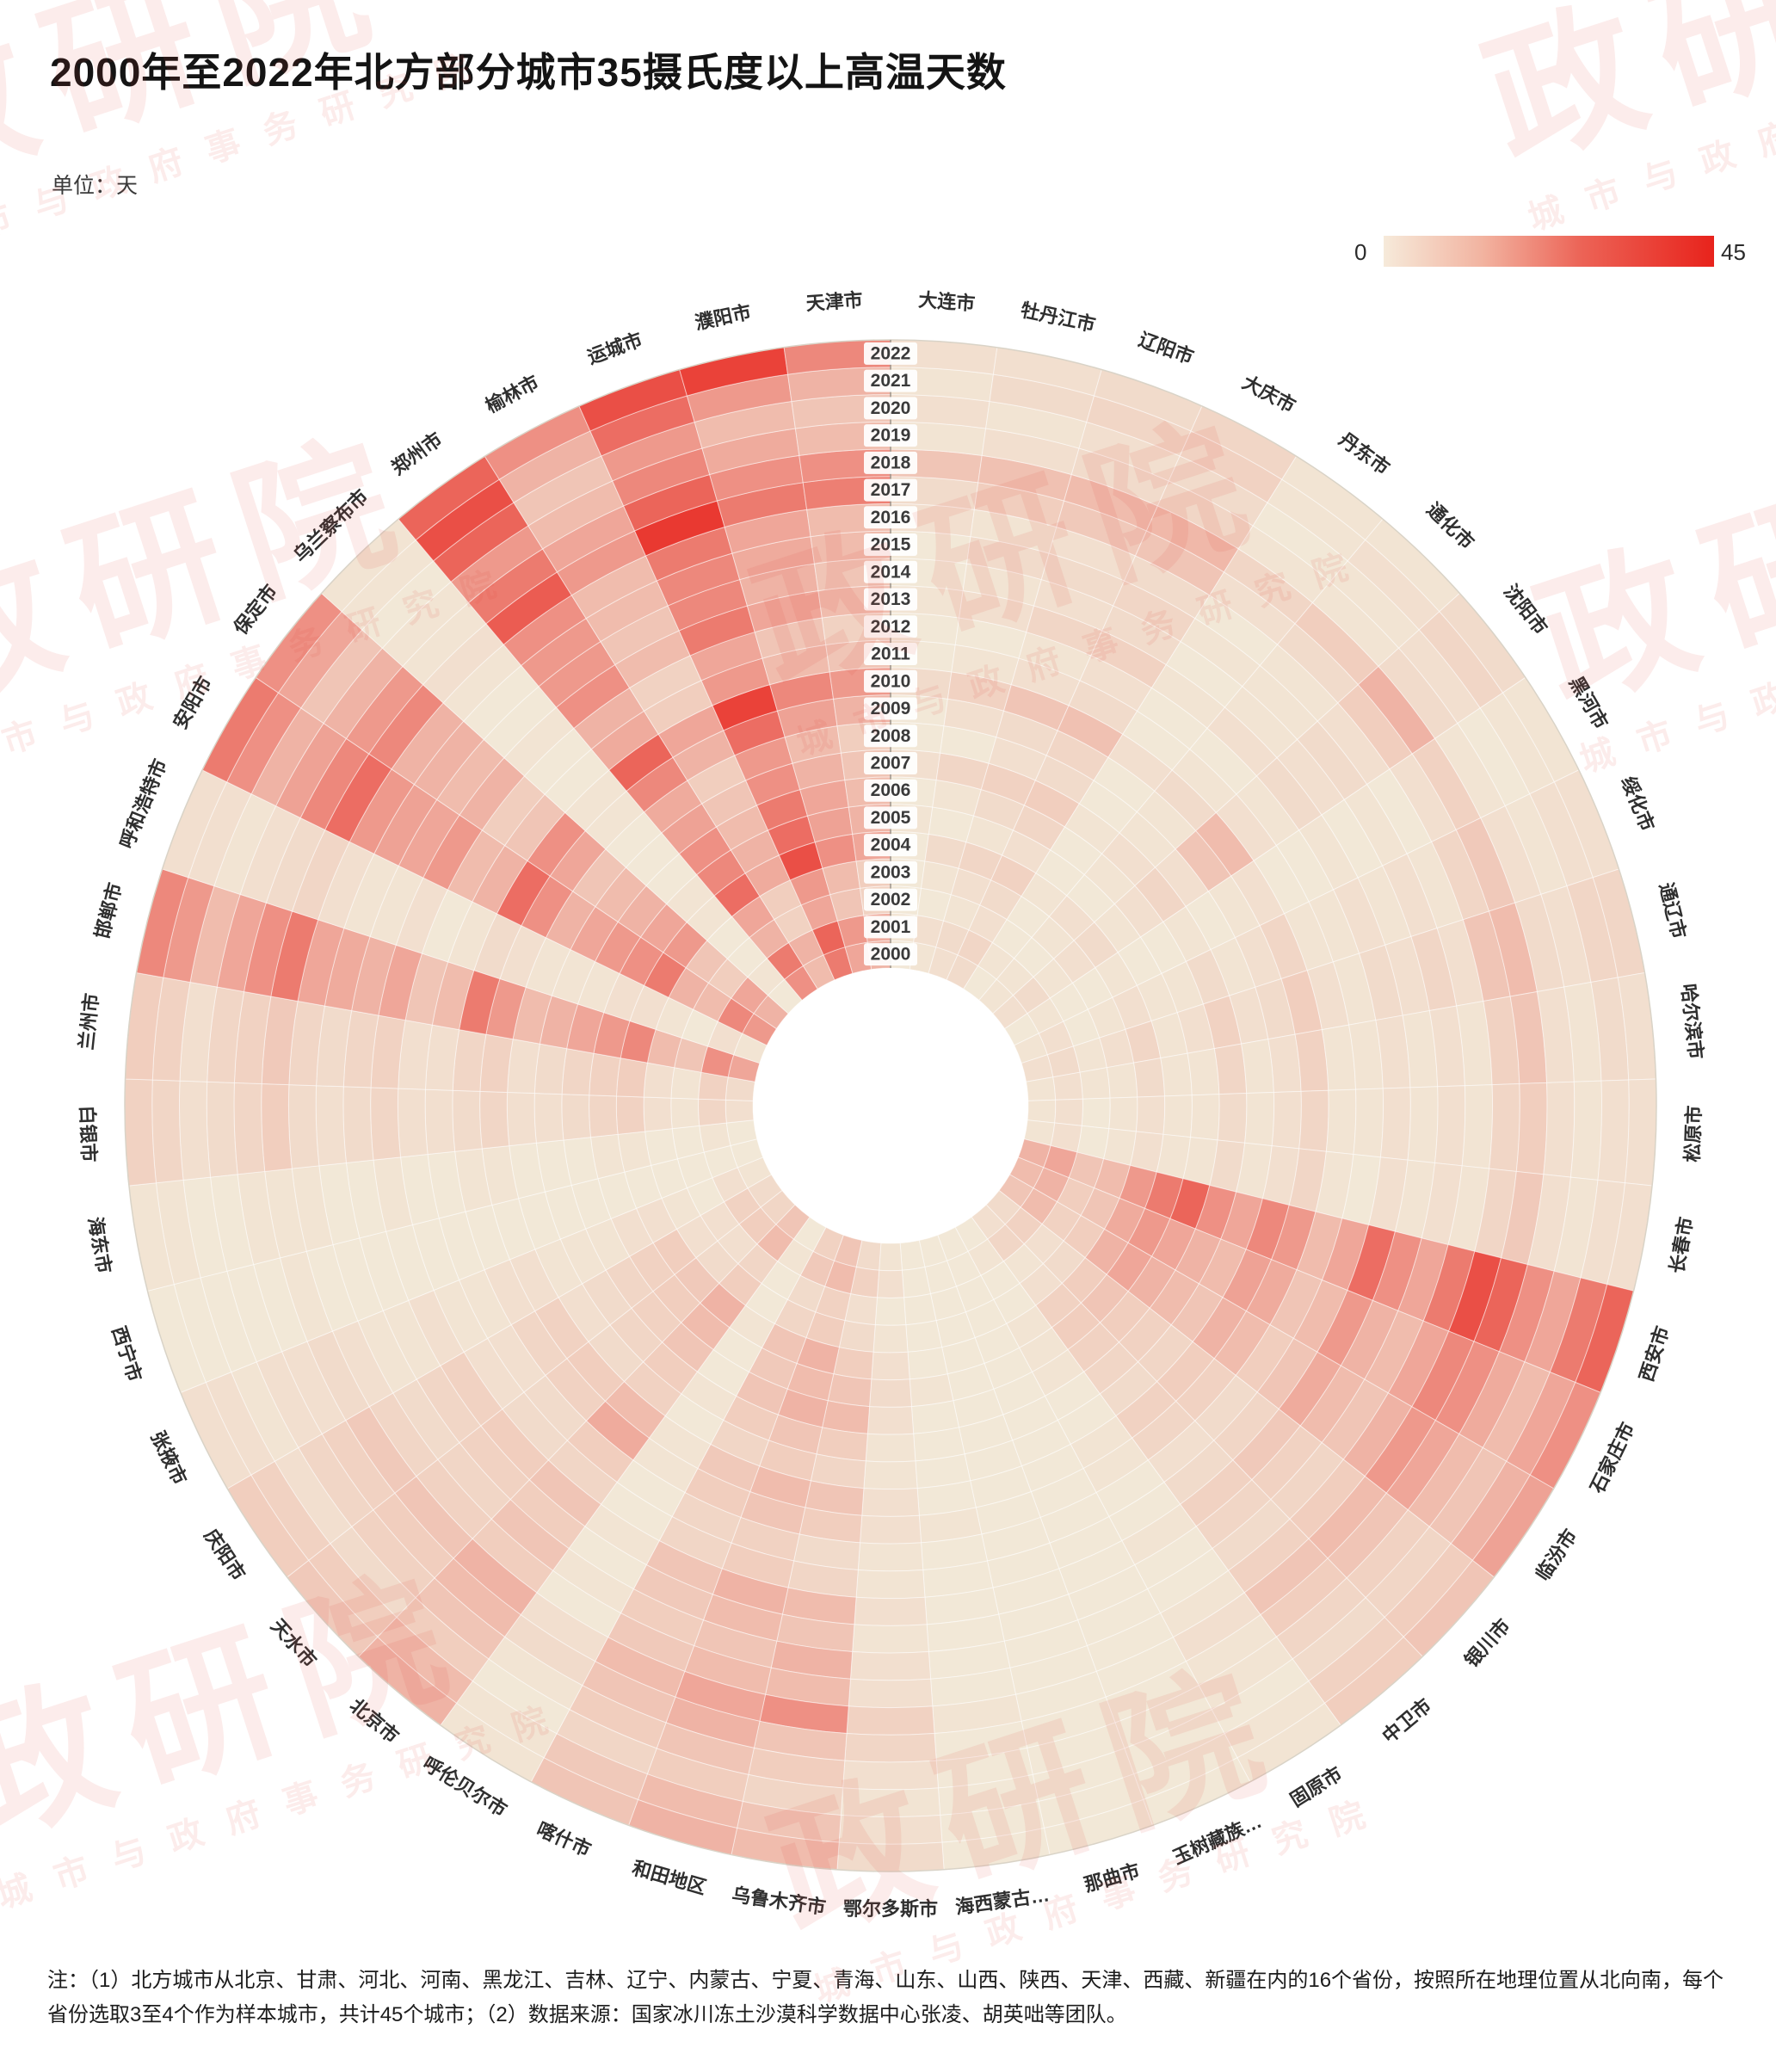 This screenshot has width=1776, height=2072. Describe the element at coordinates (1557, 1555) in the screenshot. I see `city-label: 临汾市` at that location.